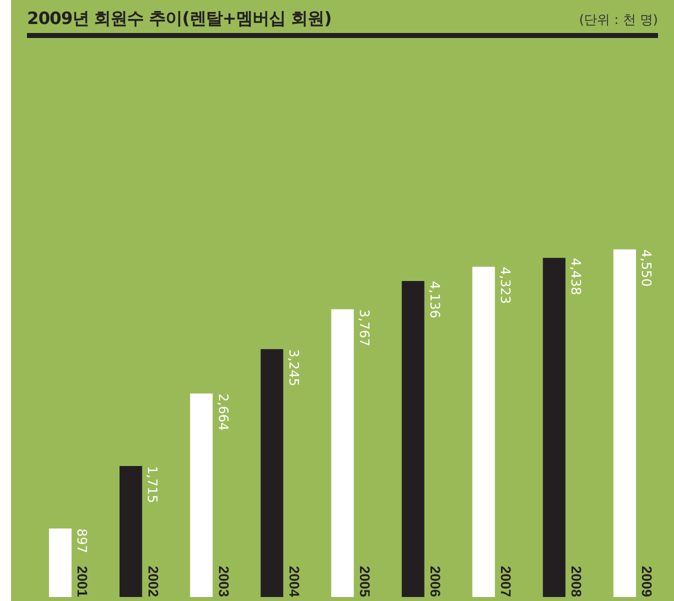 The image size is (674, 601). What do you see at coordinates (506, 582) in the screenshot?
I see `x-tick-label: 2007` at bounding box center [506, 582].